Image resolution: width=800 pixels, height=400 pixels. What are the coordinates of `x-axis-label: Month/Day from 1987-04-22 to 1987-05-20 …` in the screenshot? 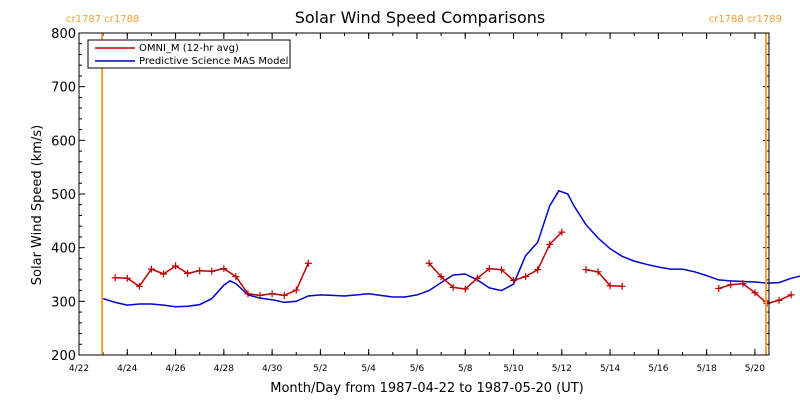 It's located at (426, 388).